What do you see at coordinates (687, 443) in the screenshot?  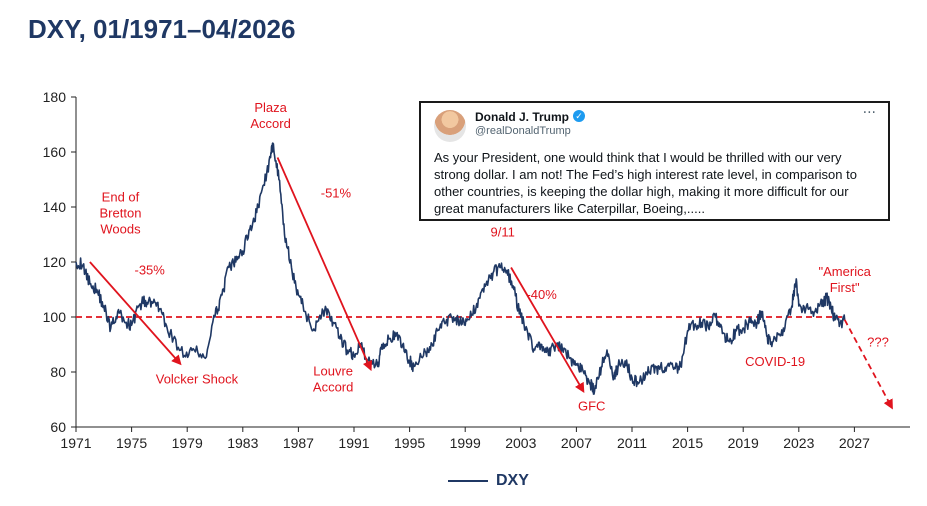 I see `x-tick-label: 2015` at bounding box center [687, 443].